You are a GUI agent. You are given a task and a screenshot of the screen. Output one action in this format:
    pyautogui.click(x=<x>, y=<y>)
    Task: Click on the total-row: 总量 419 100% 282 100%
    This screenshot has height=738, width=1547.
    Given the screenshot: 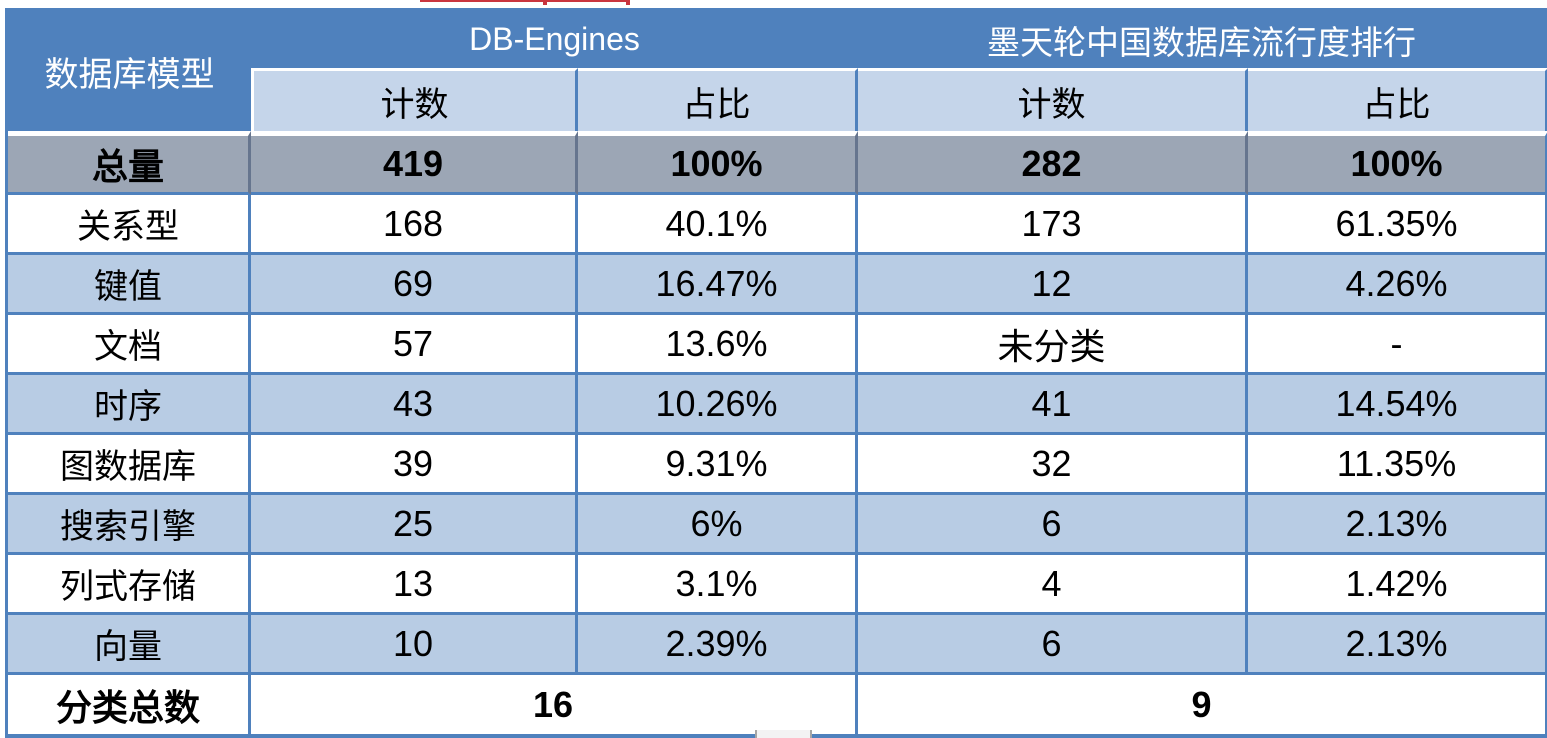 What is the action you would take?
    pyautogui.click(x=777, y=163)
    